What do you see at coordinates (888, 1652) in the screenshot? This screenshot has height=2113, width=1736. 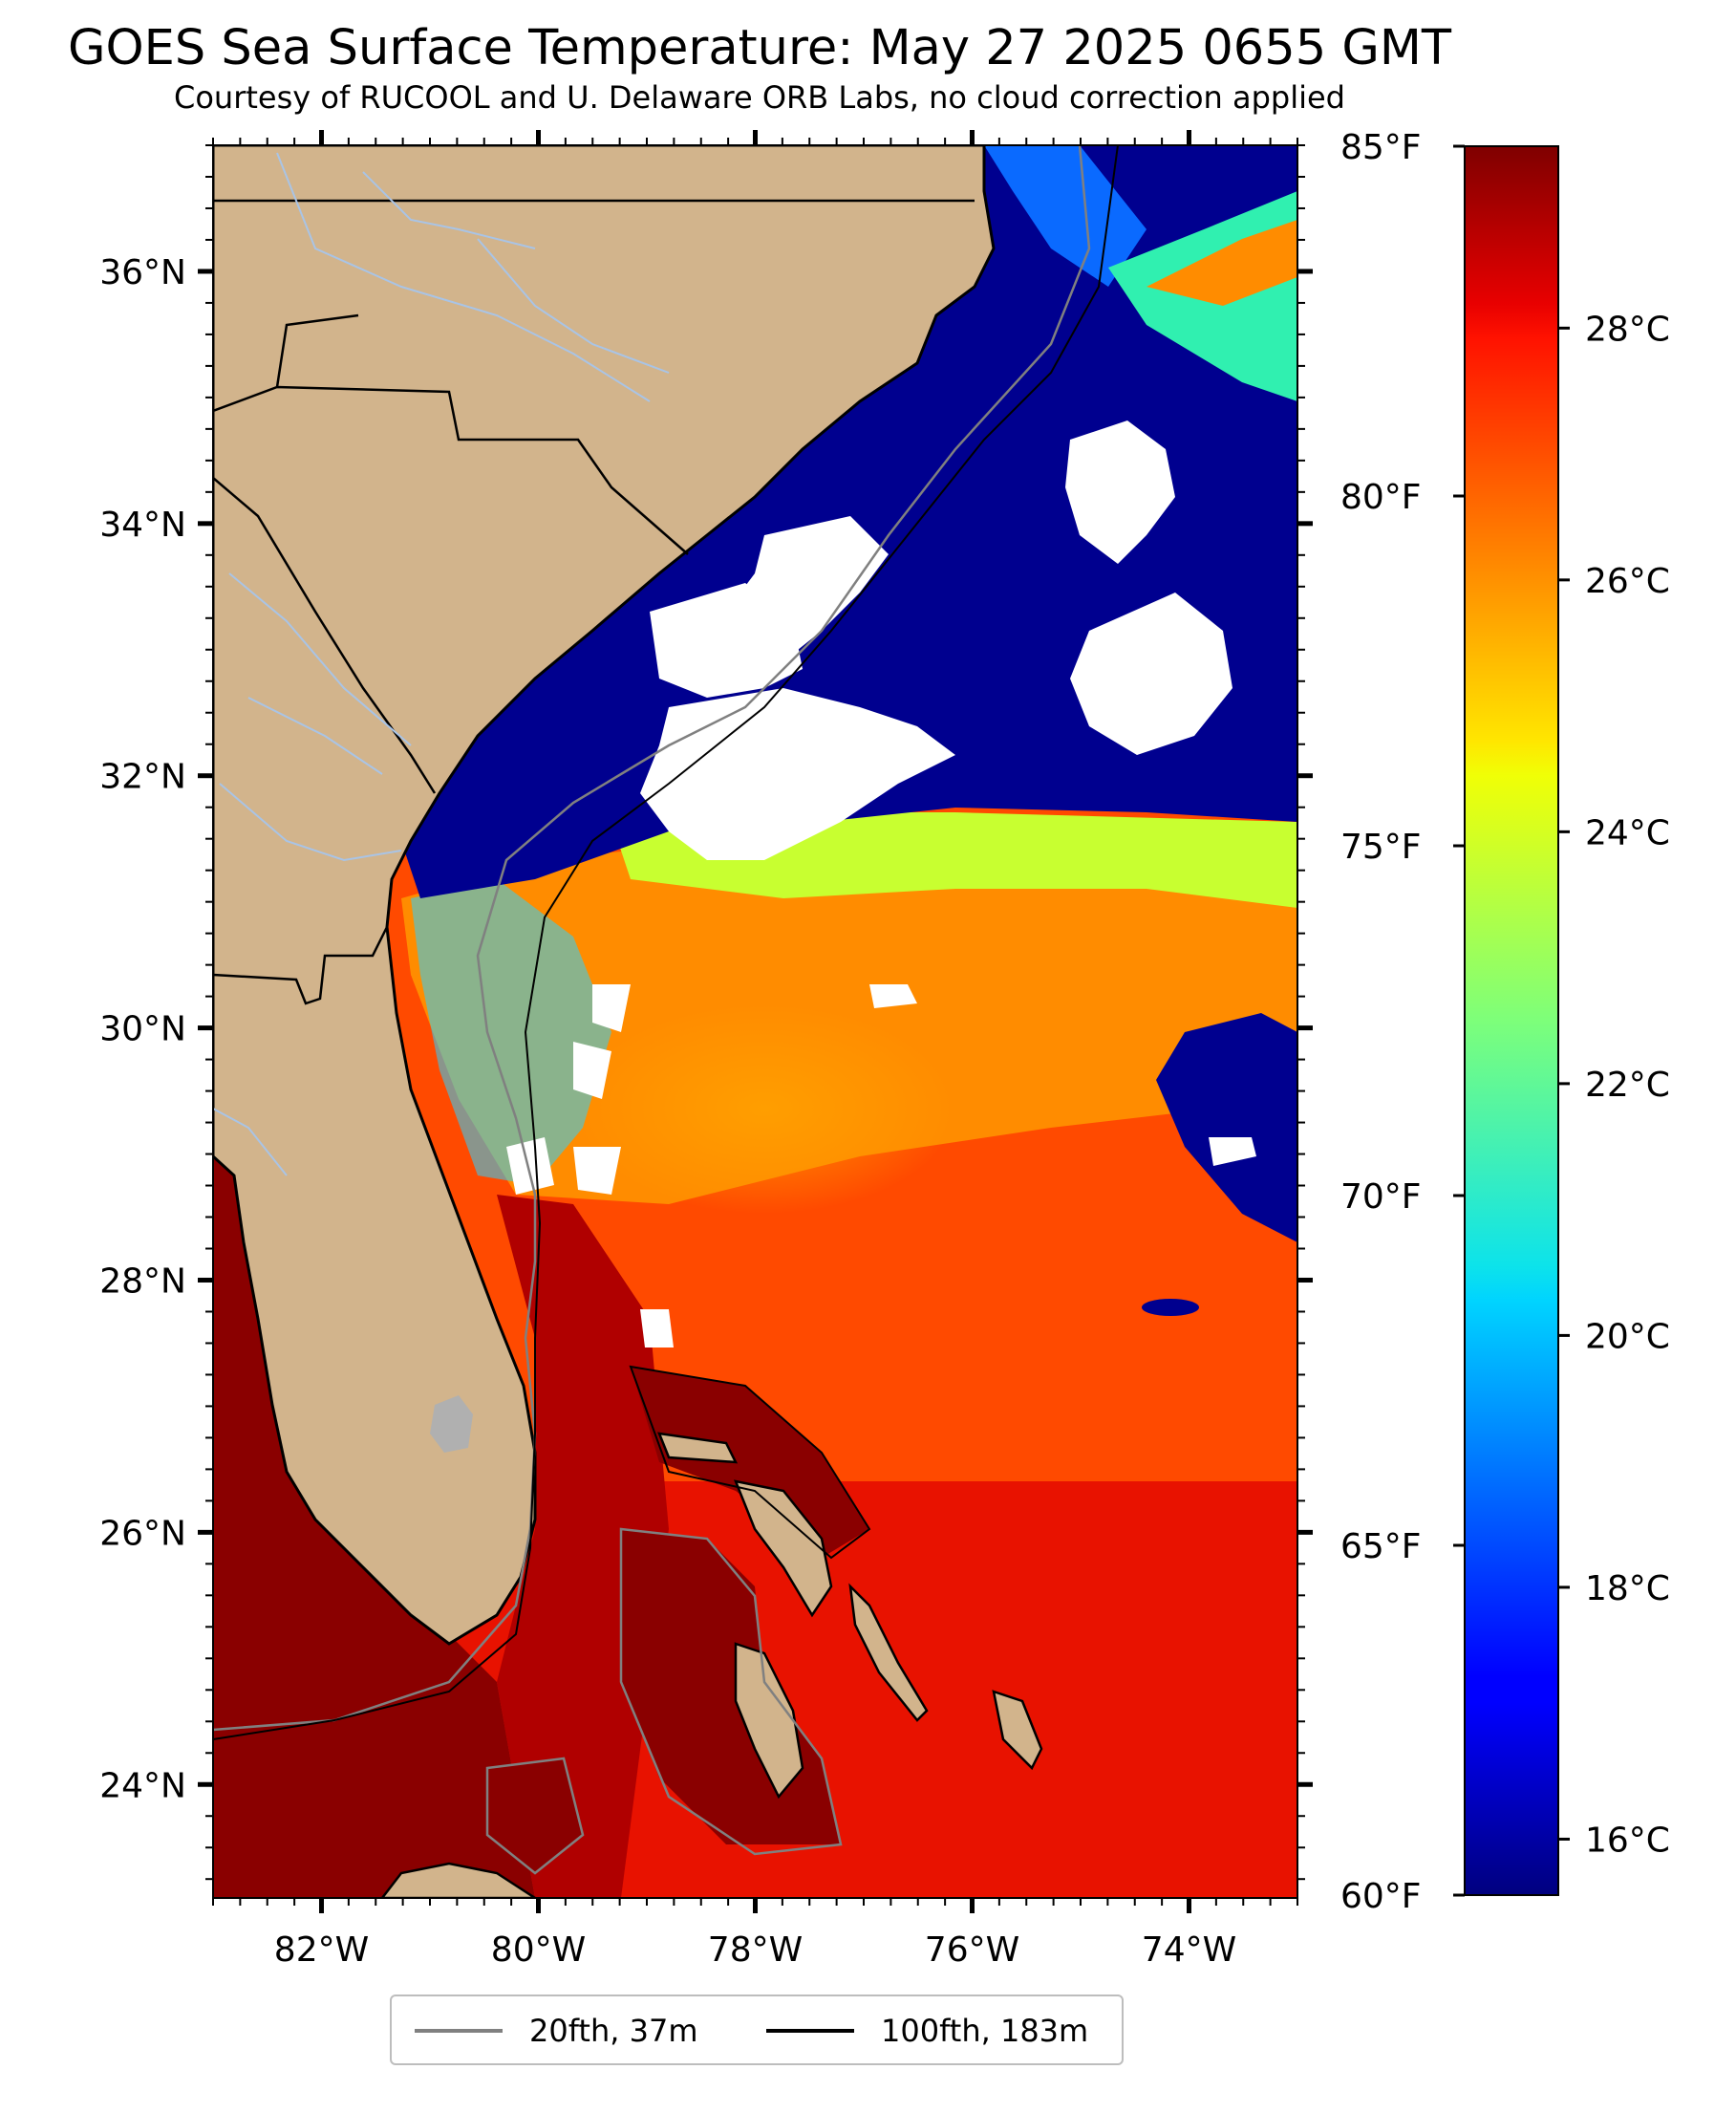 I see `bahamas-island-eleuthera` at bounding box center [888, 1652].